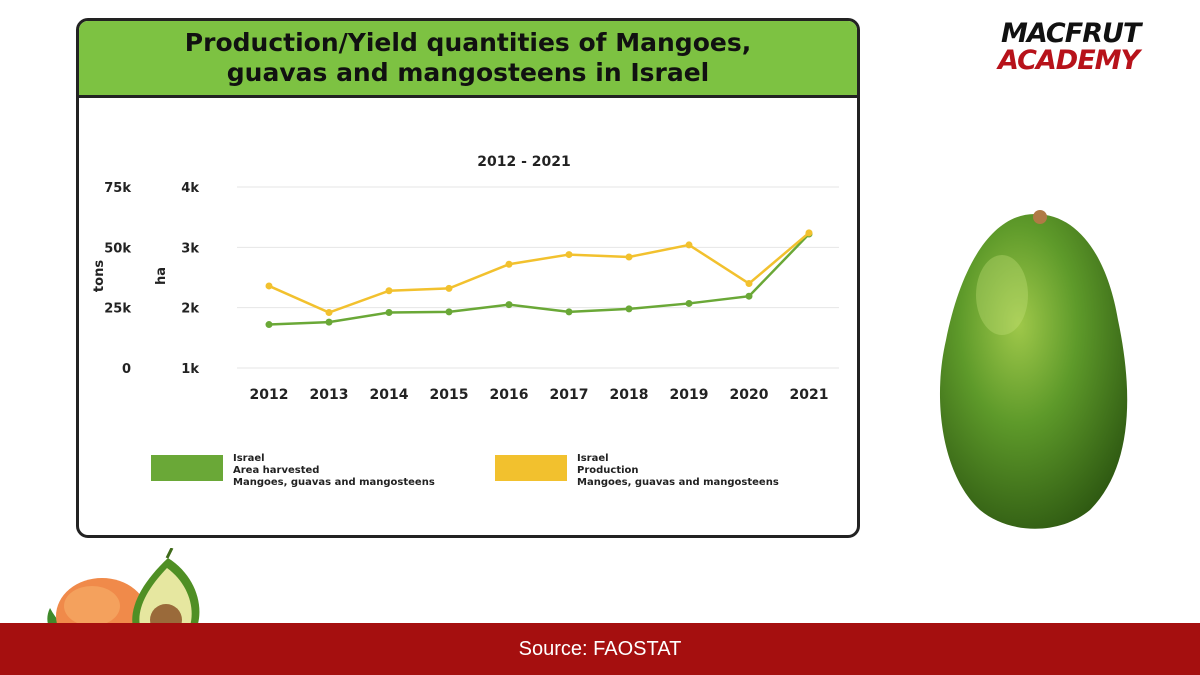  What do you see at coordinates (509, 395) in the screenshot?
I see `x-tick-label: 2016` at bounding box center [509, 395].